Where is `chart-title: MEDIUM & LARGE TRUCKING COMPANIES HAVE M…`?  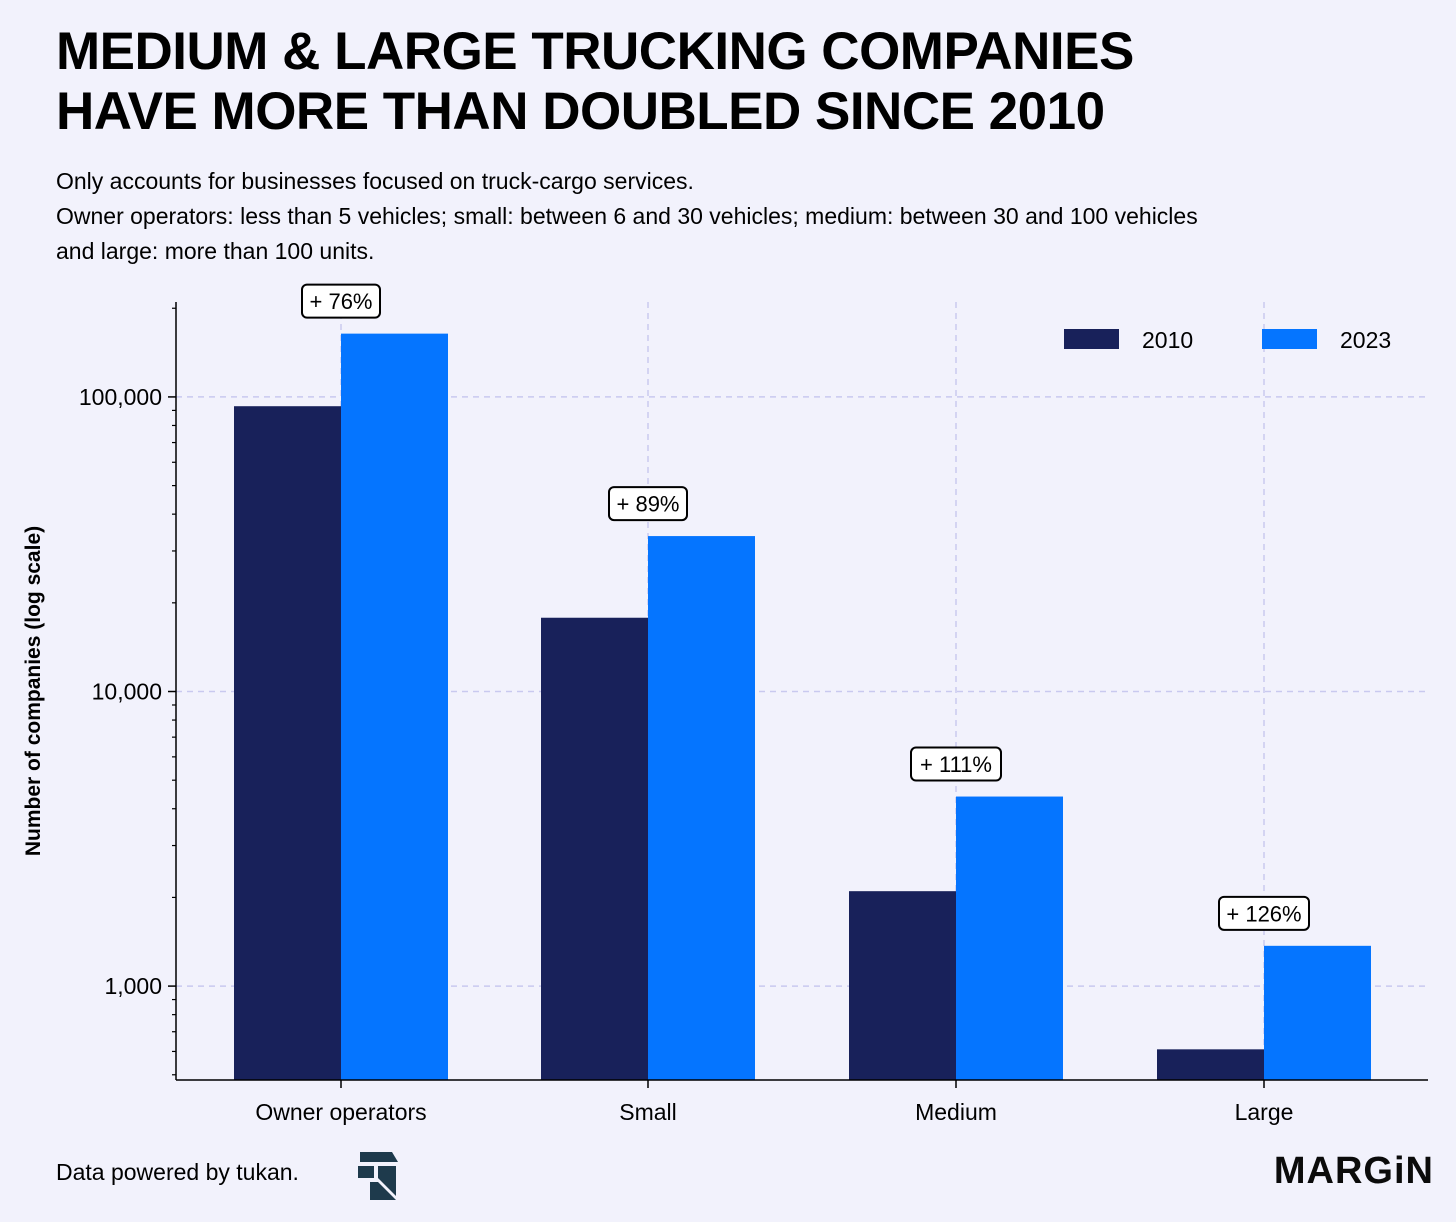 chart-title: MEDIUM & LARGE TRUCKING COMPANIES HAVE M… is located at coordinates (736, 82).